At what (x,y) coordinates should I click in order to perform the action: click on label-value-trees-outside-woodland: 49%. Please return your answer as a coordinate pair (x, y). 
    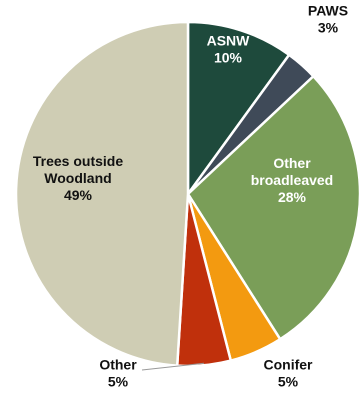
    Looking at the image, I should click on (78, 195).